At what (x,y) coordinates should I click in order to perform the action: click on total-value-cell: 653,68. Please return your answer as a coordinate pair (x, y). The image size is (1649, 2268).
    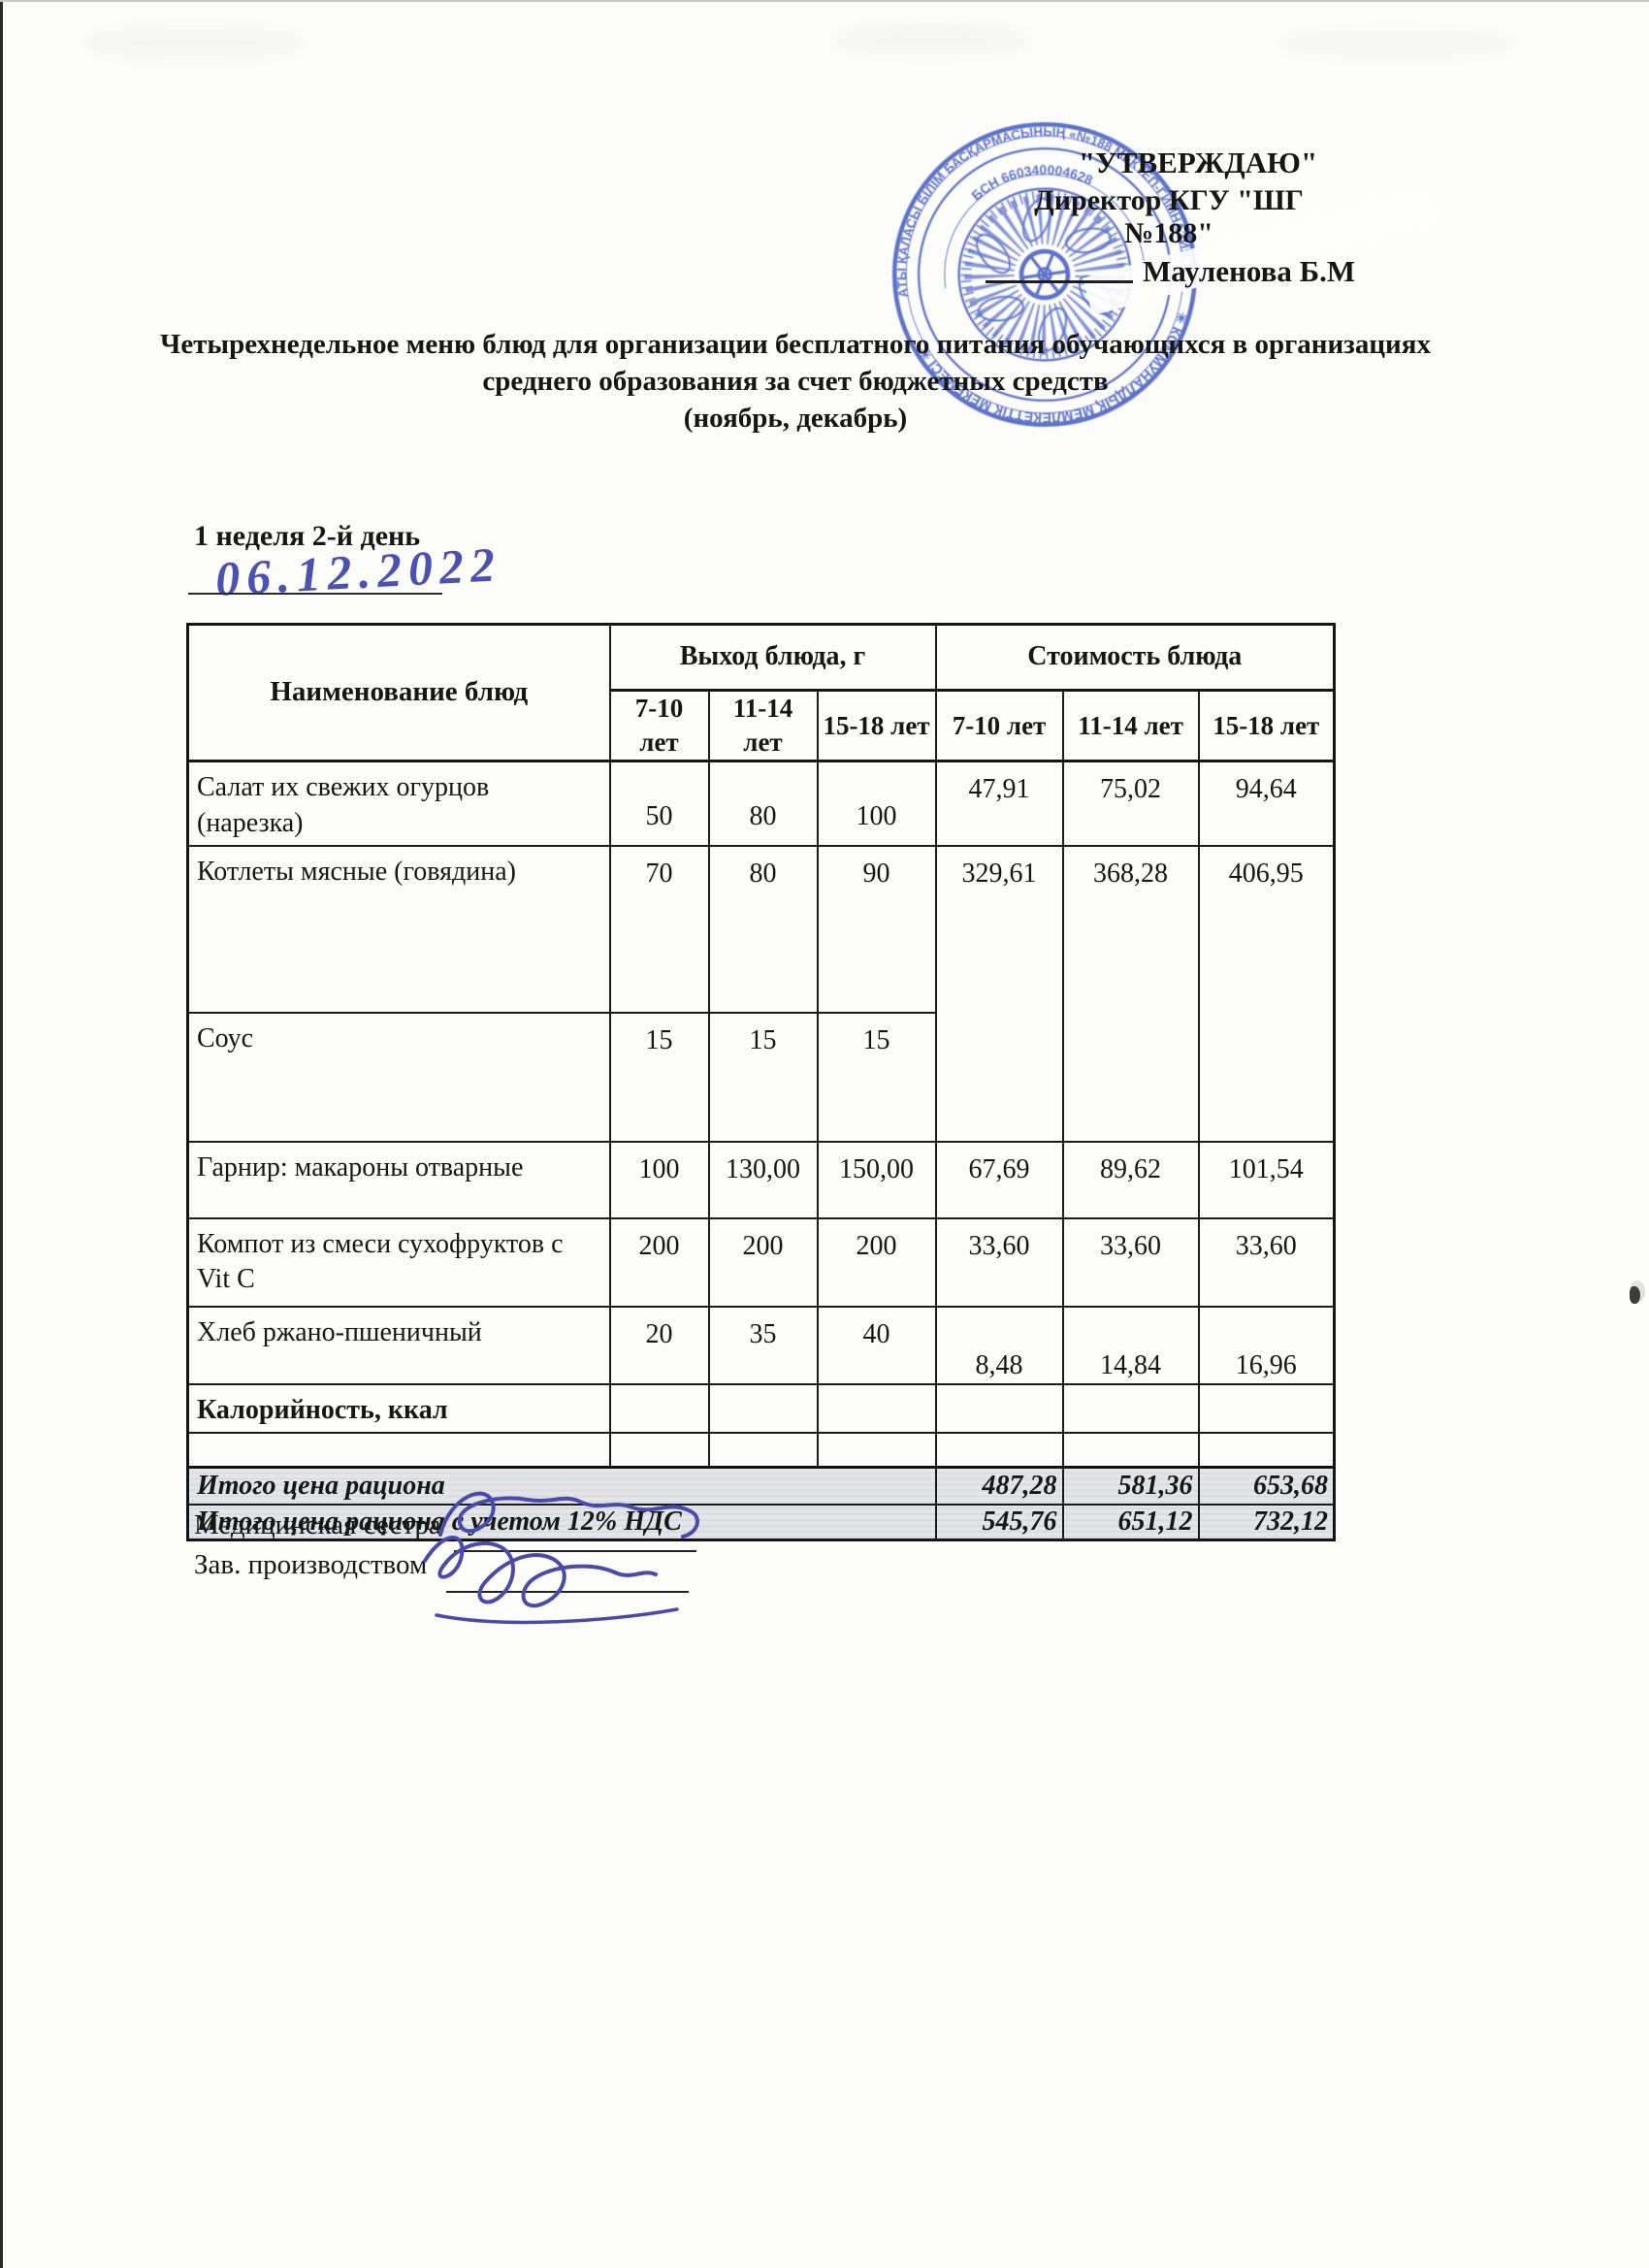
    Looking at the image, I should click on (1266, 1485).